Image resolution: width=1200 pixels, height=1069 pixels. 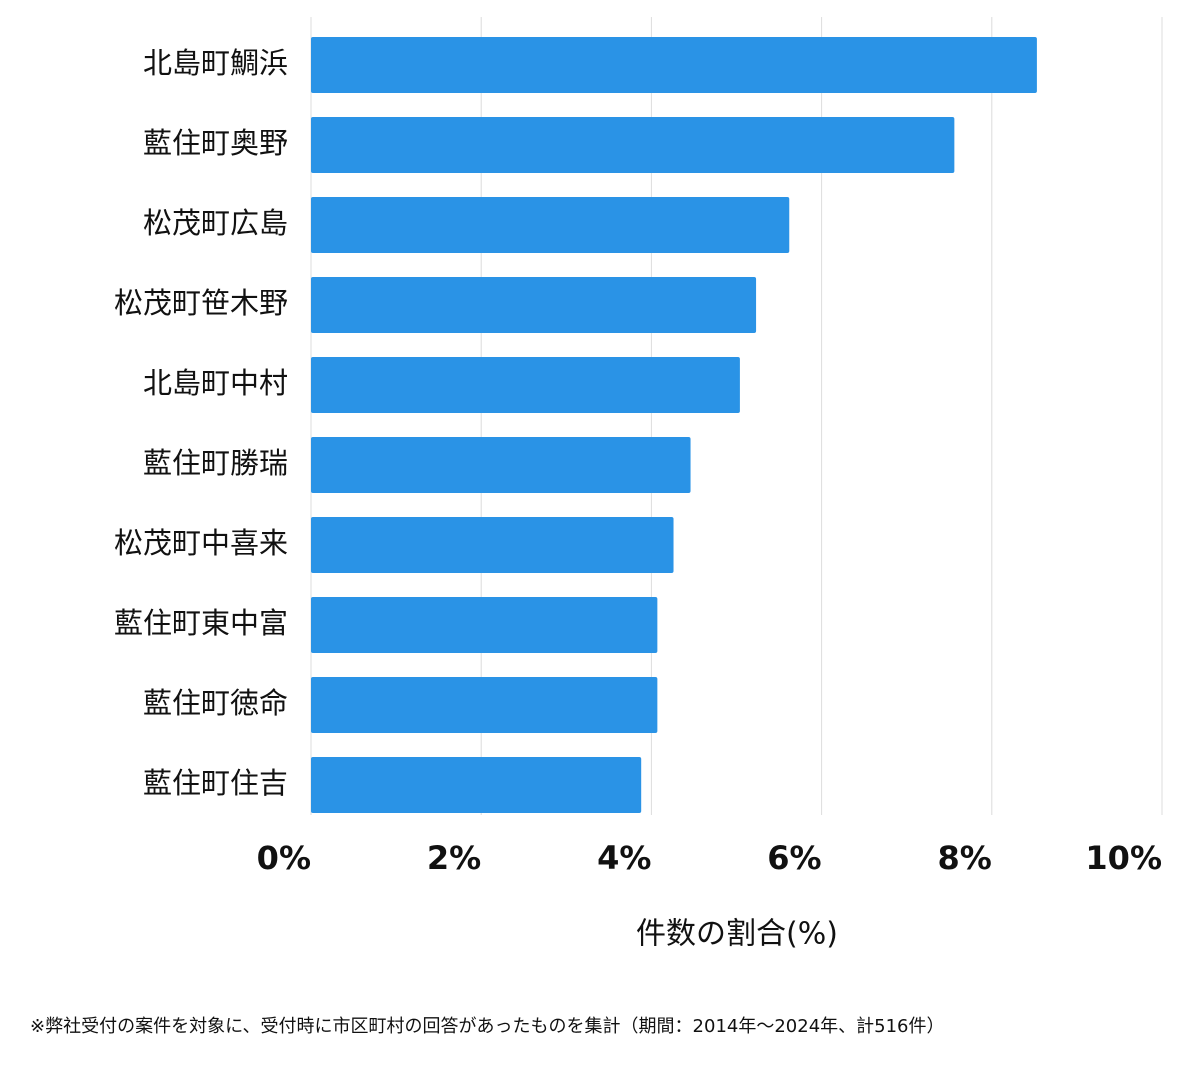 I want to click on x-tick-label: 0%, so click(x=284, y=858).